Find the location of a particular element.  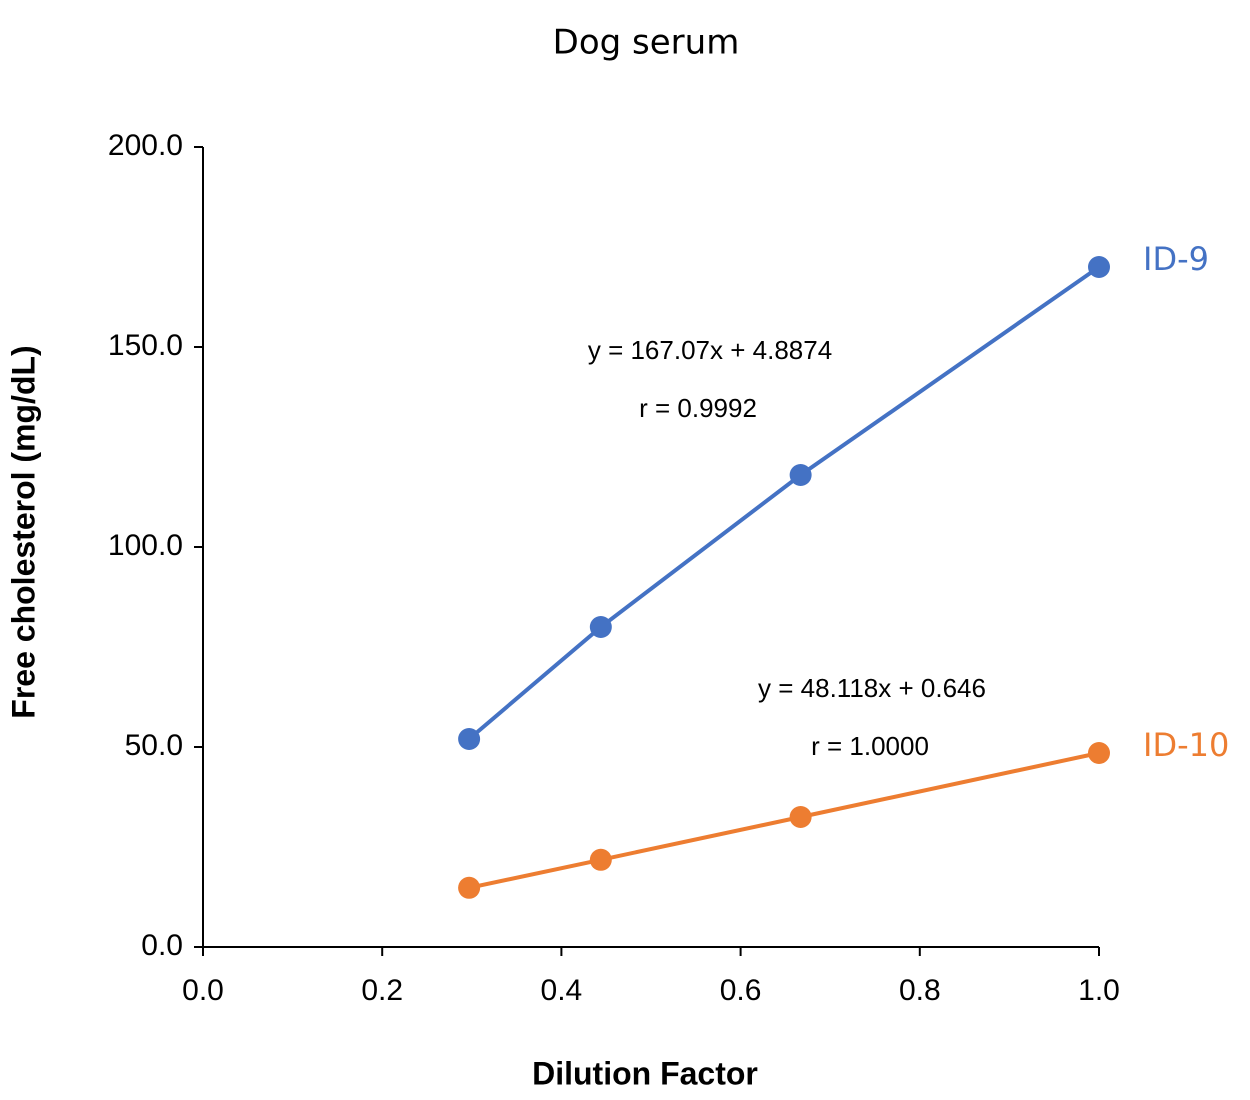

x-tick-label: 0.2 is located at coordinates (382, 990).